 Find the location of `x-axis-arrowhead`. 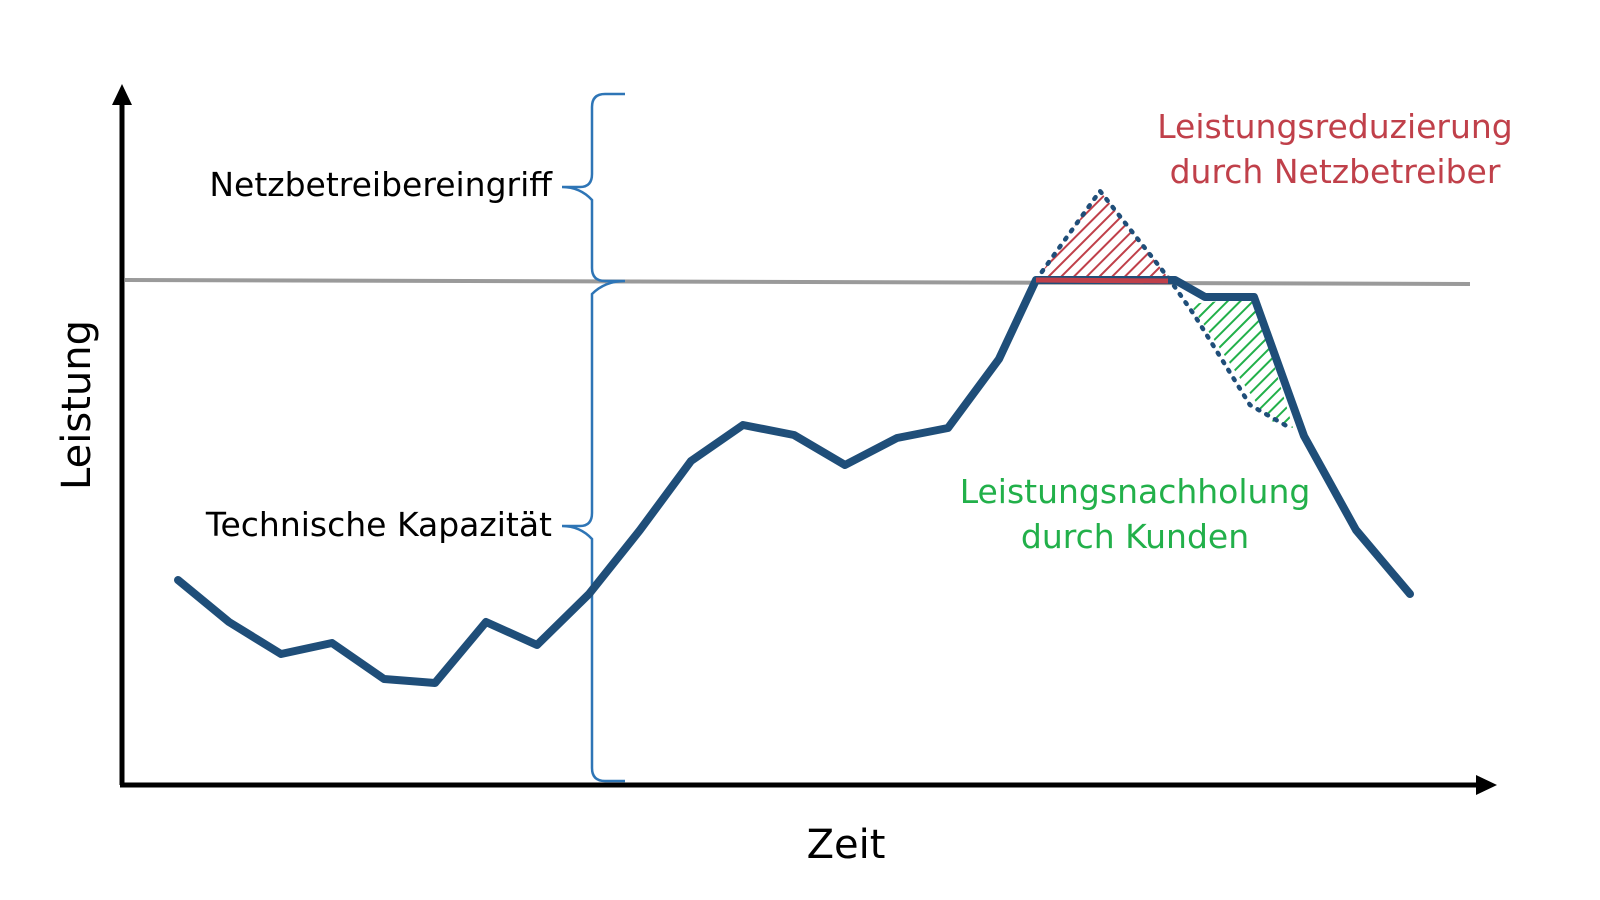

x-axis-arrowhead is located at coordinates (1486, 785).